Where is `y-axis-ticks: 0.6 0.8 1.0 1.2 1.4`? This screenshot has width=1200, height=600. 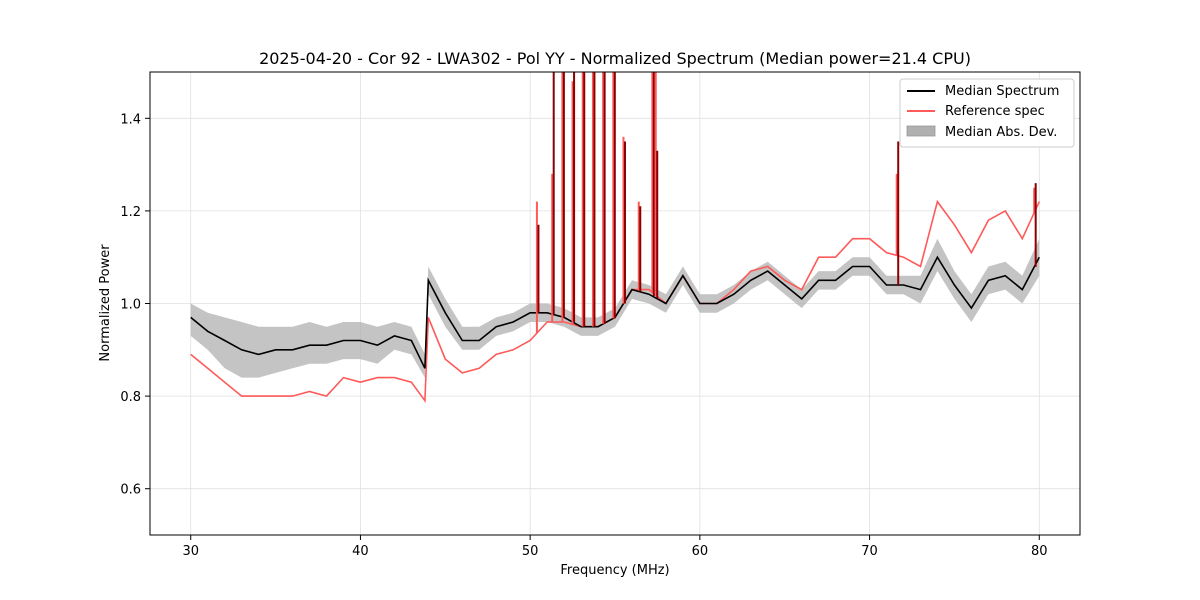
y-axis-ticks: 0.6 0.8 1.0 1.2 1.4 is located at coordinates (135, 305).